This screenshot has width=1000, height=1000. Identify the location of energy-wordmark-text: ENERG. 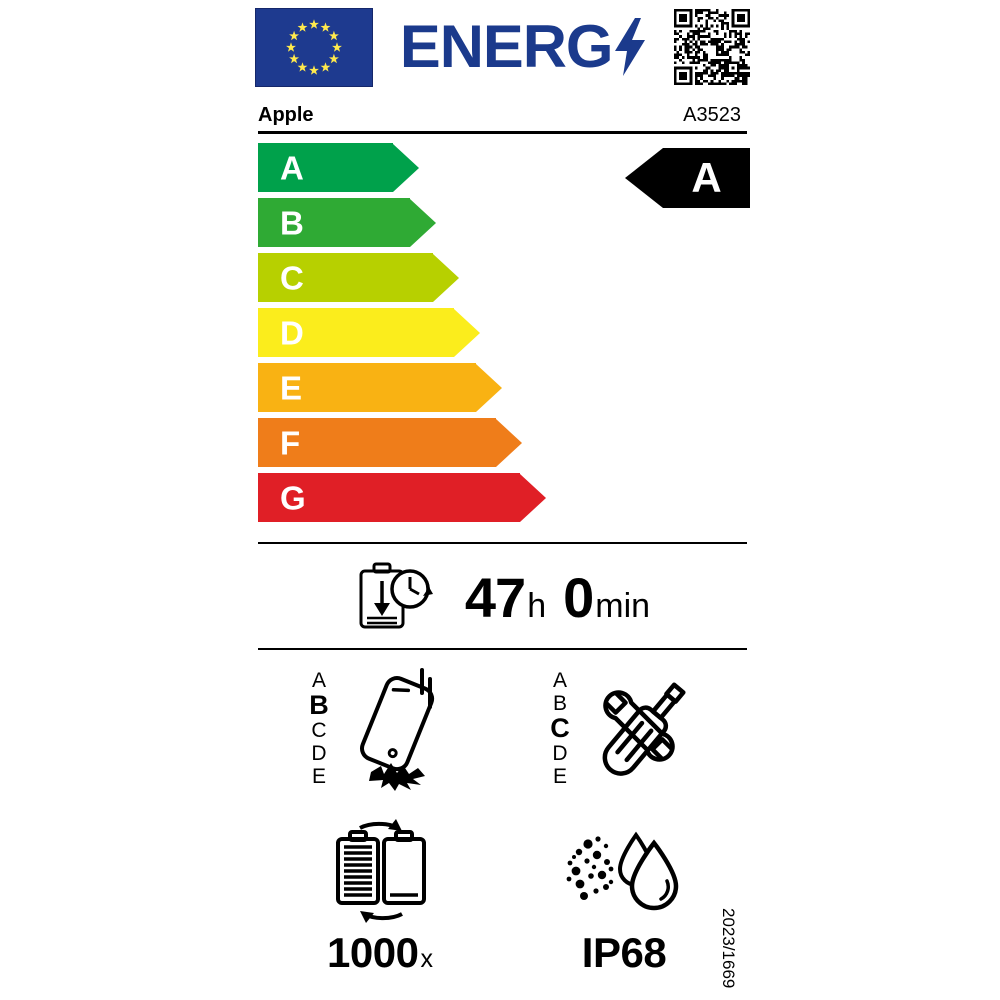
(507, 46).